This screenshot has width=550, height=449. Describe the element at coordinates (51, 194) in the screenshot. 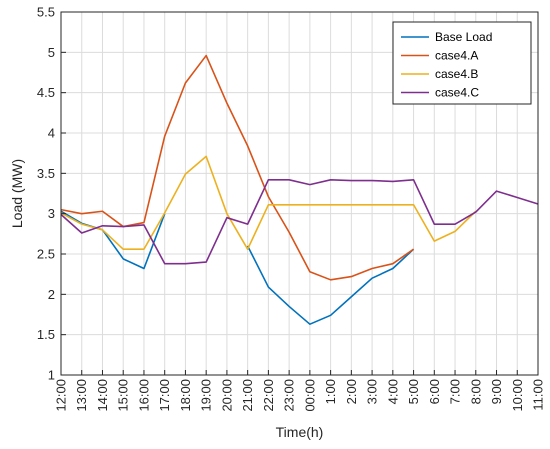

I see `y-tick-labels: 1 1.5 2 2.5 3 3.5 4 4.5 5 5.5` at that location.